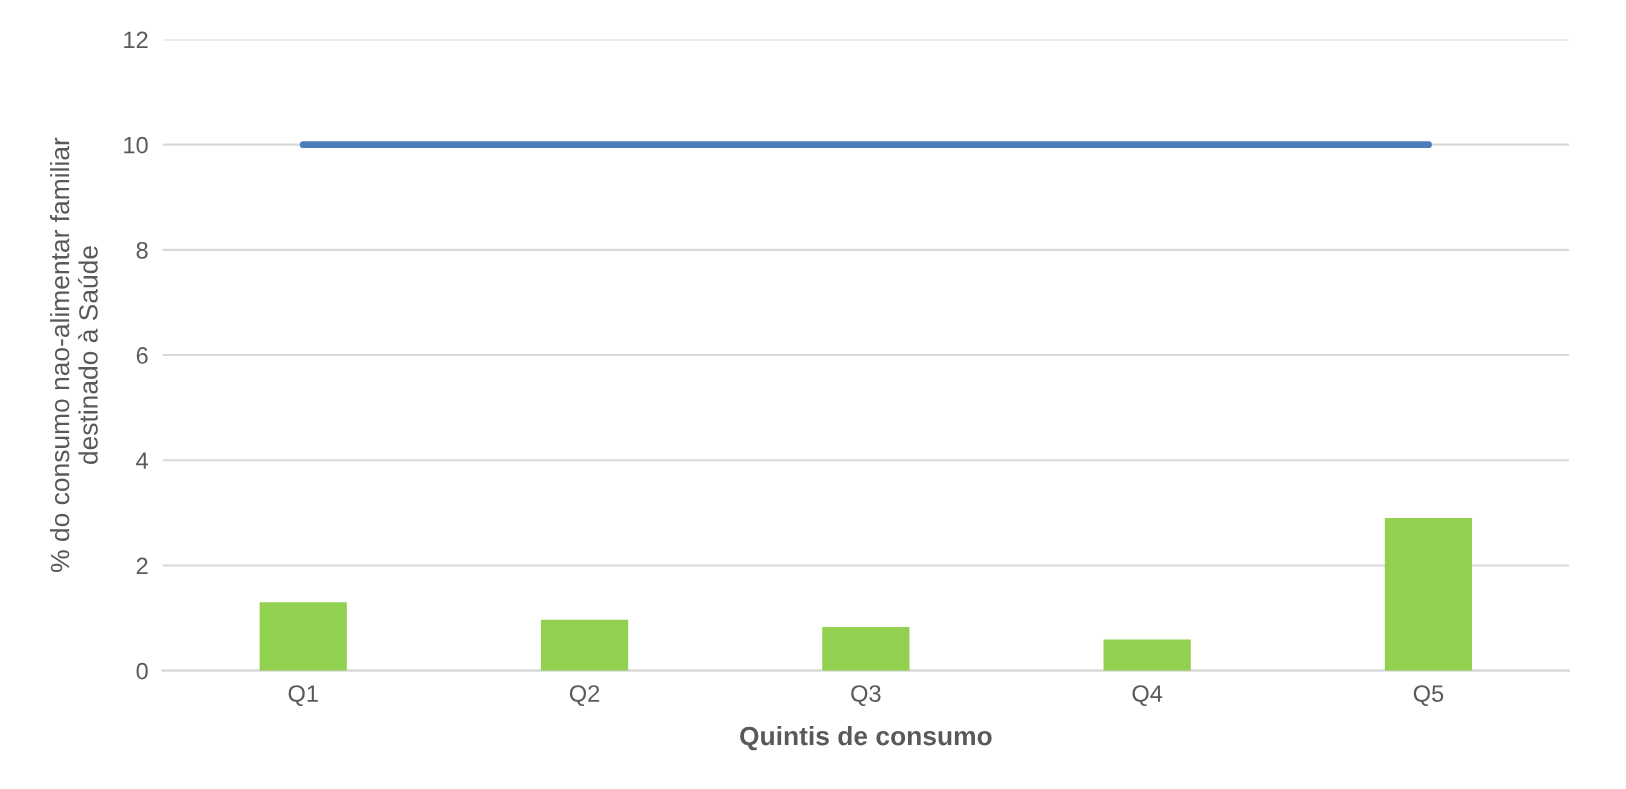 Image resolution: width=1626 pixels, height=789 pixels. What do you see at coordinates (142, 460) in the screenshot?
I see `y-tick-label: 4` at bounding box center [142, 460].